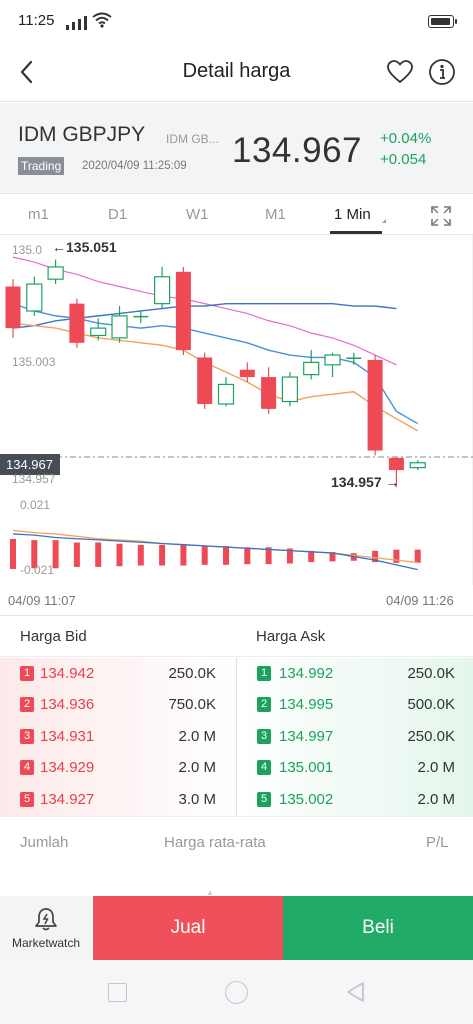 The image size is (473, 1024). I want to click on bid-row: 5 134.927 3.0 M, so click(118, 799).